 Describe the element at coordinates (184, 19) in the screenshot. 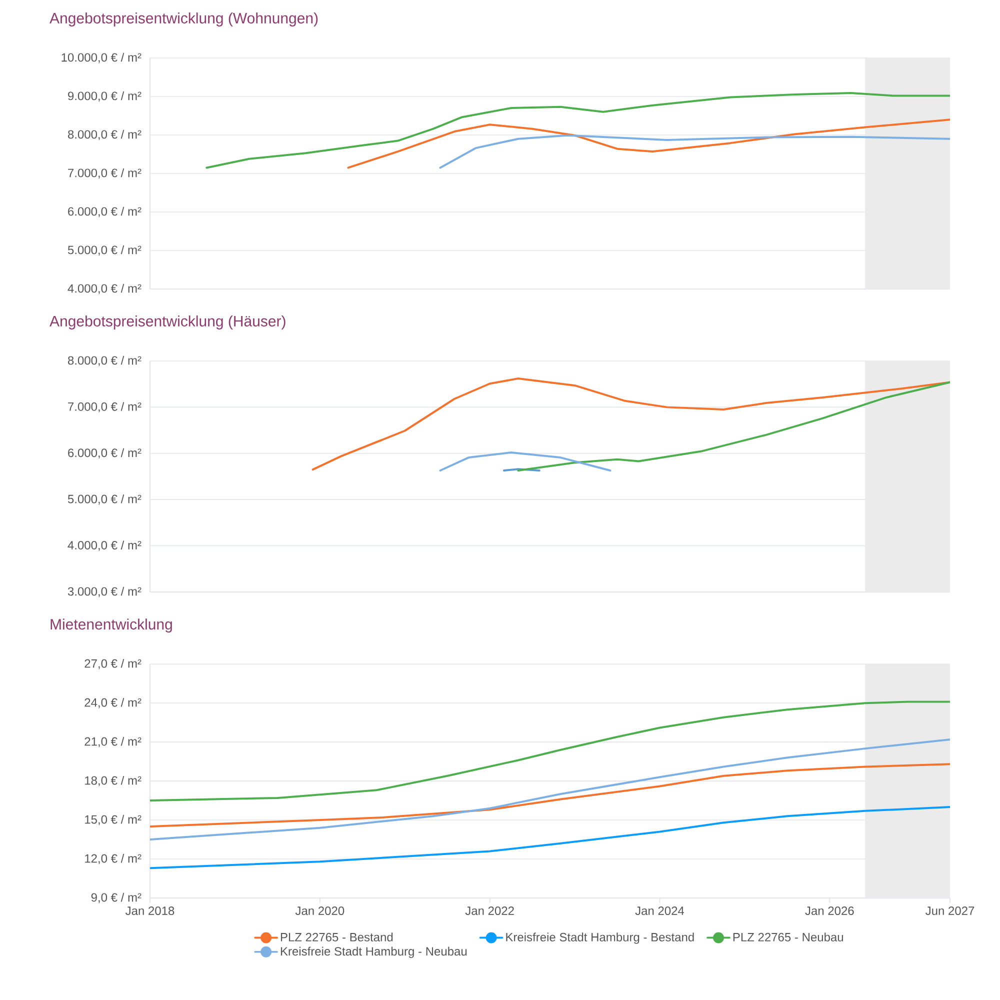

I see `chart-title: Angebotspreisentwicklung (Wohnungen)` at that location.